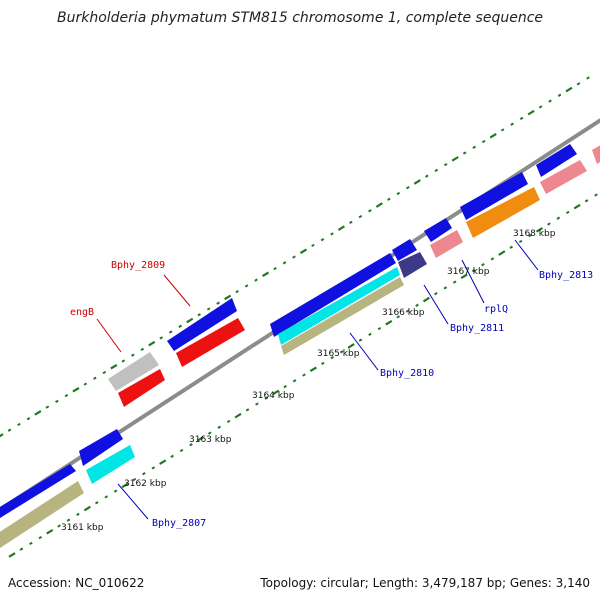  What do you see at coordinates (566, 275) in the screenshot?
I see `gene-label-bphy-2813: Bphy_2813` at bounding box center [566, 275].